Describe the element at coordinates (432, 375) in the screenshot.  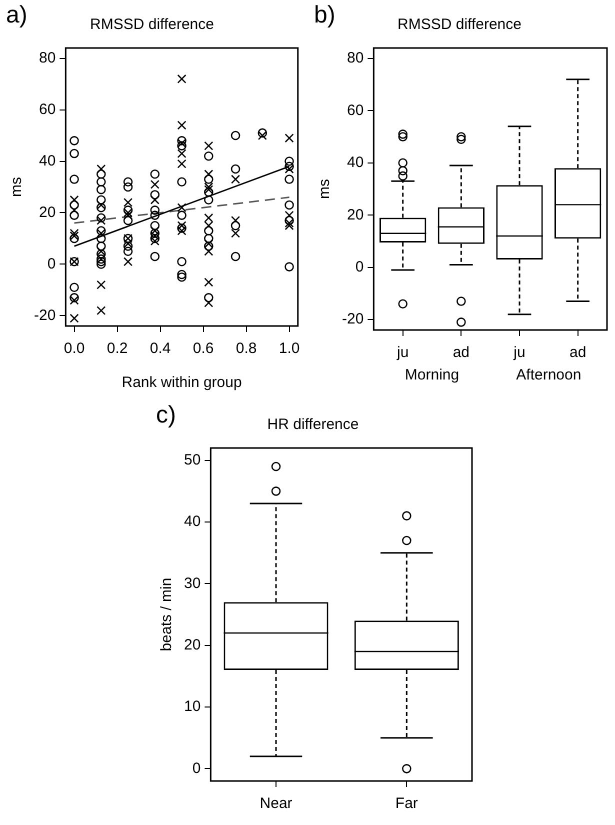
I see `text: Morning` at that location.